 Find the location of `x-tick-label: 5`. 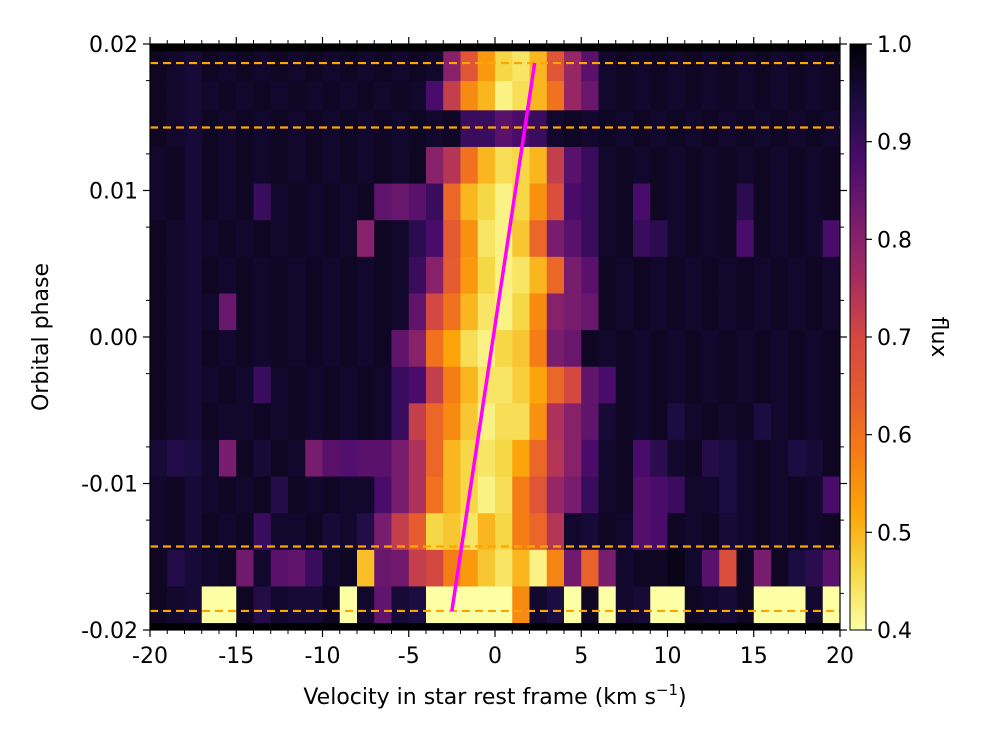

x-tick-label: 5 is located at coordinates (581, 656).